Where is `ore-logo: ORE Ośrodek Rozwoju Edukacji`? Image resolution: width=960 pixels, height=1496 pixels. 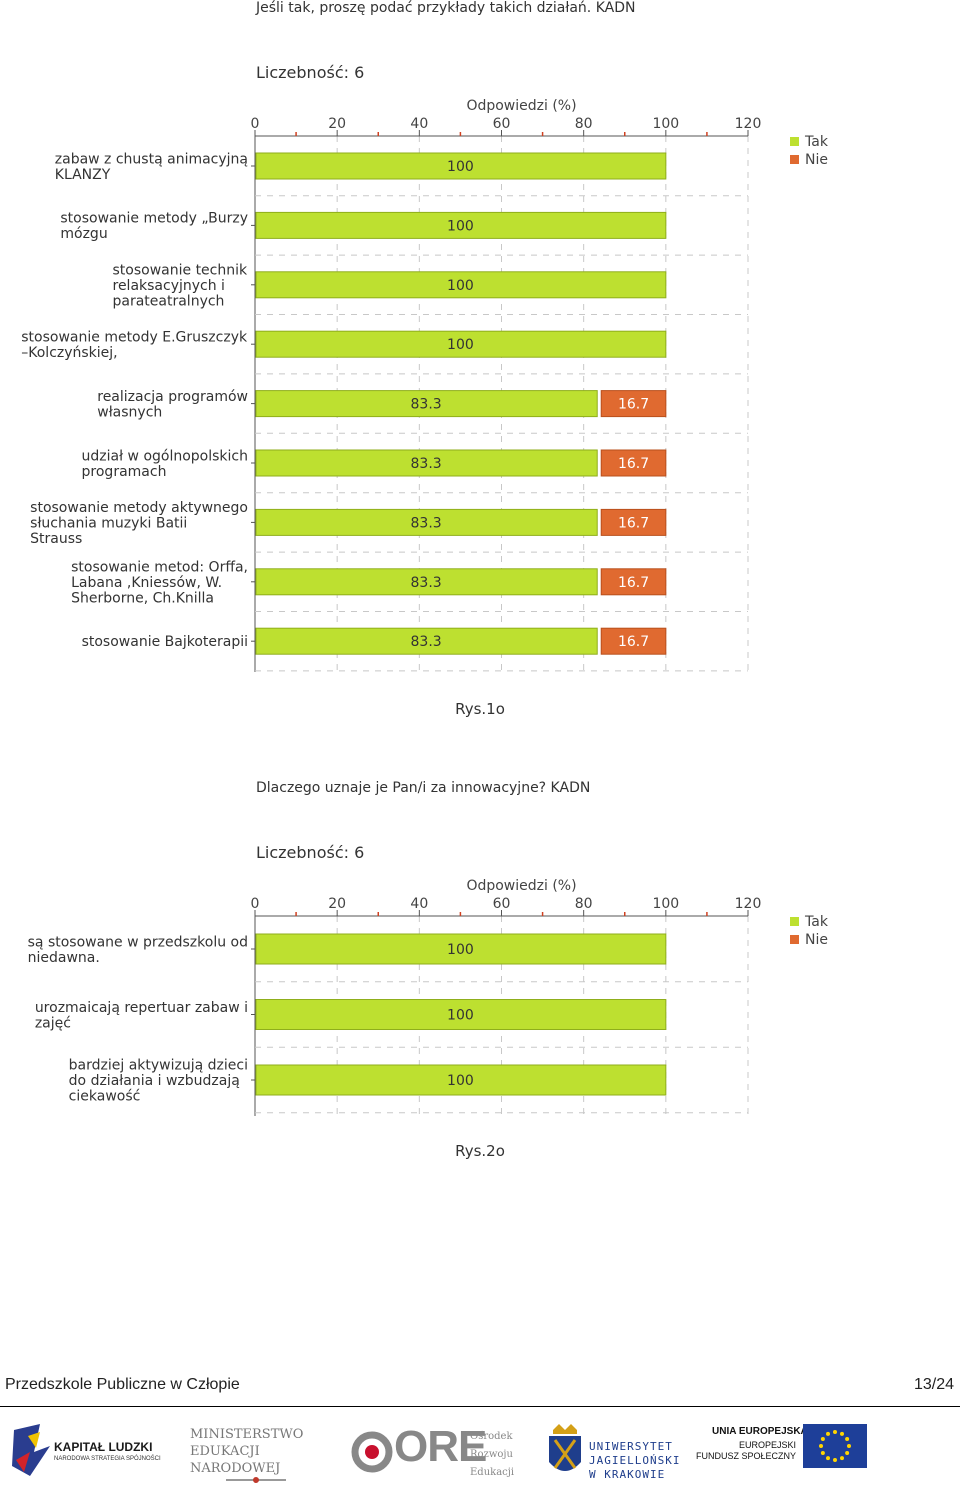 ore-logo: ORE Ośrodek Rozwoju Edukacji is located at coordinates (435, 1449).